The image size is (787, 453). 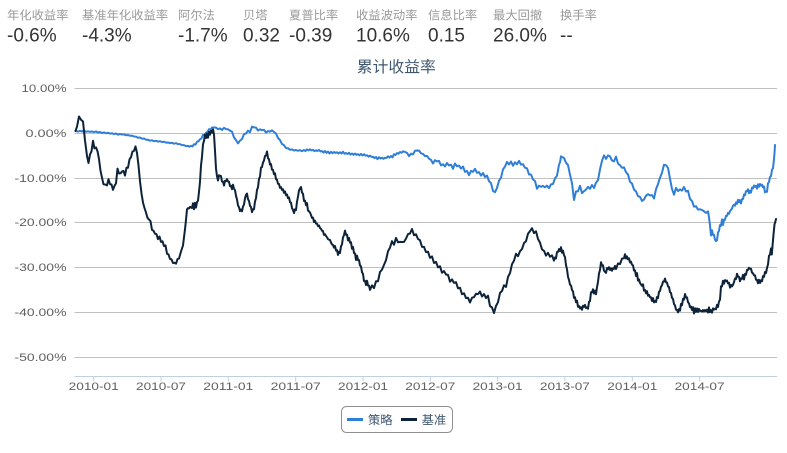 What do you see at coordinates (44, 89) in the screenshot?
I see `svg-text: 10.00%` at bounding box center [44, 89].